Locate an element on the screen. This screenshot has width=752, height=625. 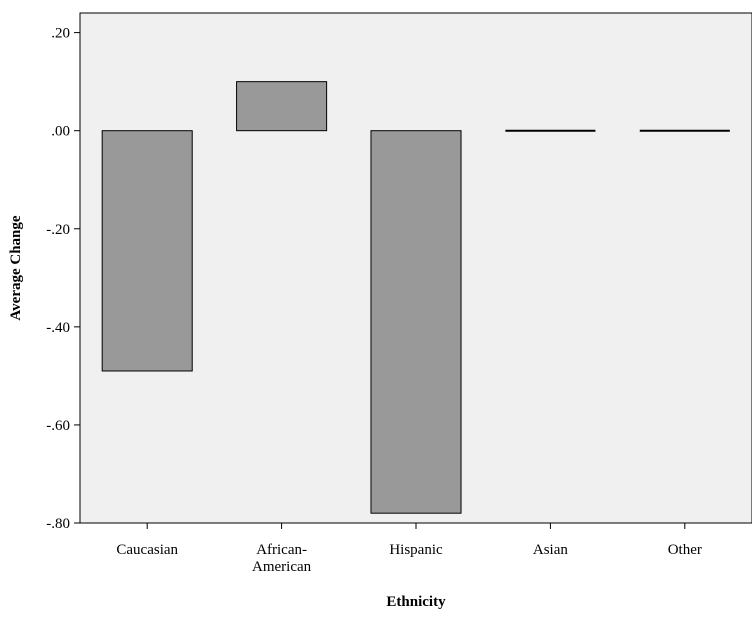
y-tick-label: .20 is located at coordinates (60, 34).